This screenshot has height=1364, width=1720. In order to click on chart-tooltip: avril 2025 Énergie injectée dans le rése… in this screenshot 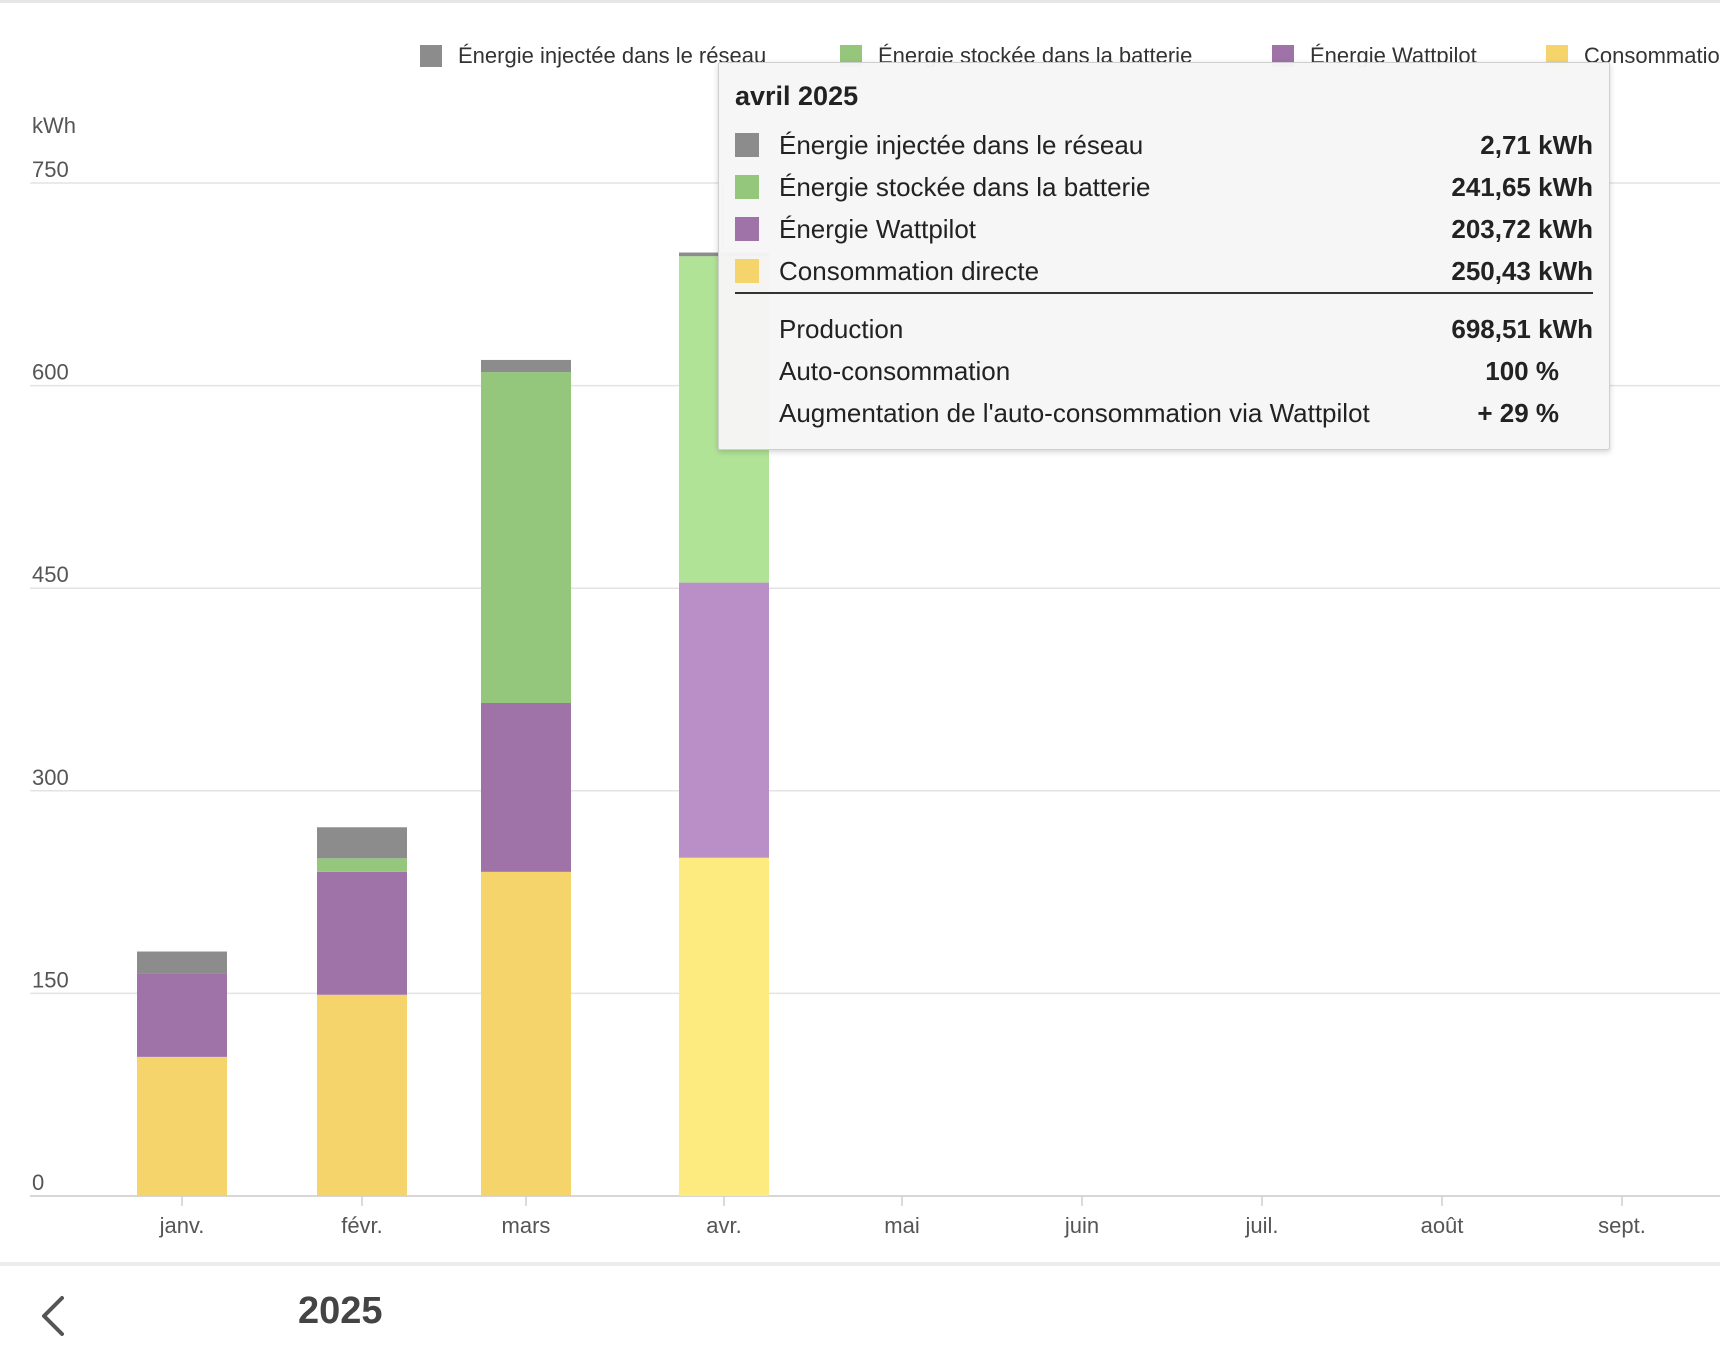, I will do `click(1164, 256)`.